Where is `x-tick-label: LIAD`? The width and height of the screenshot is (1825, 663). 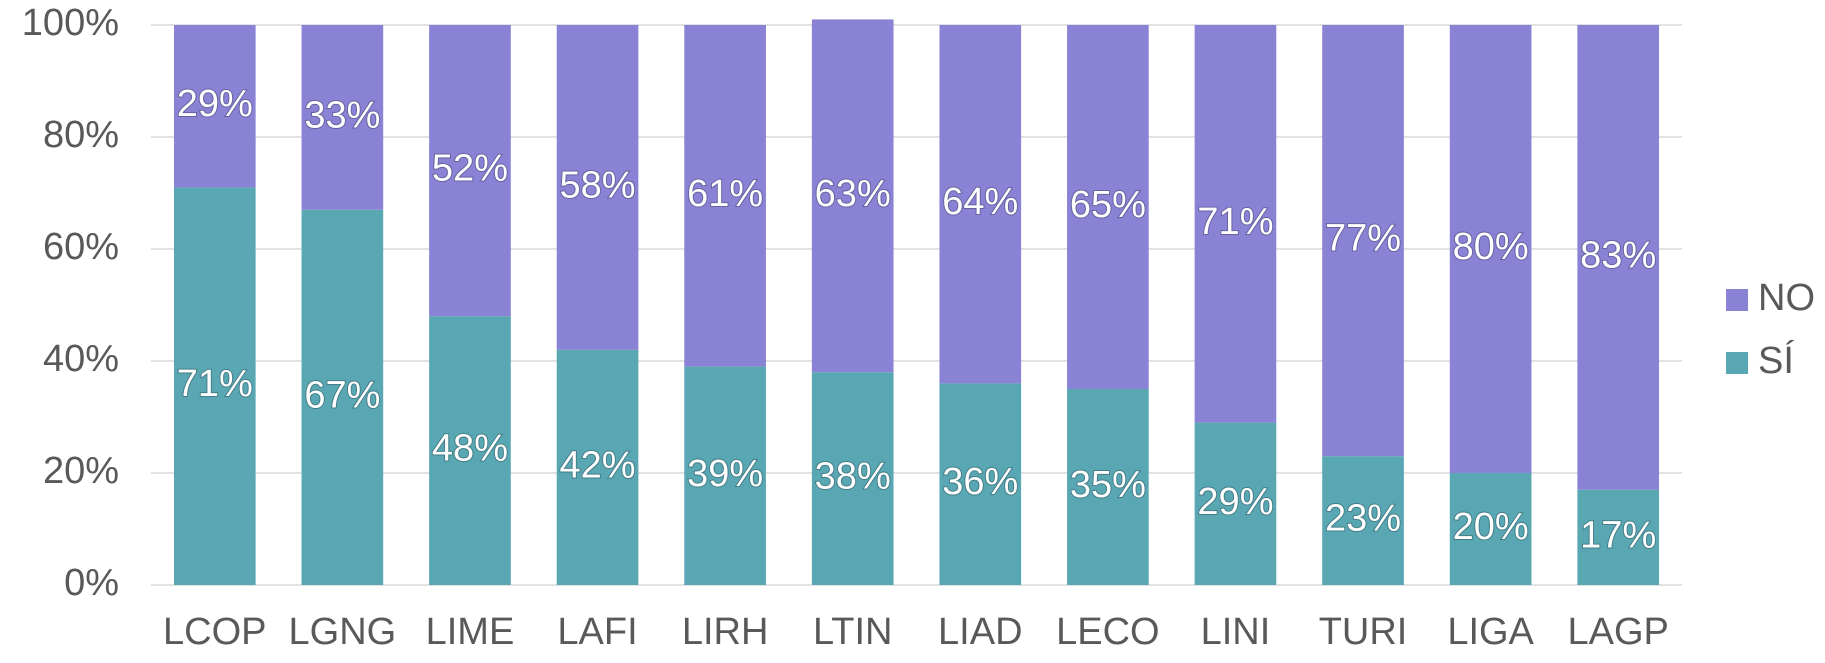 x-tick-label: LIAD is located at coordinates (980, 632).